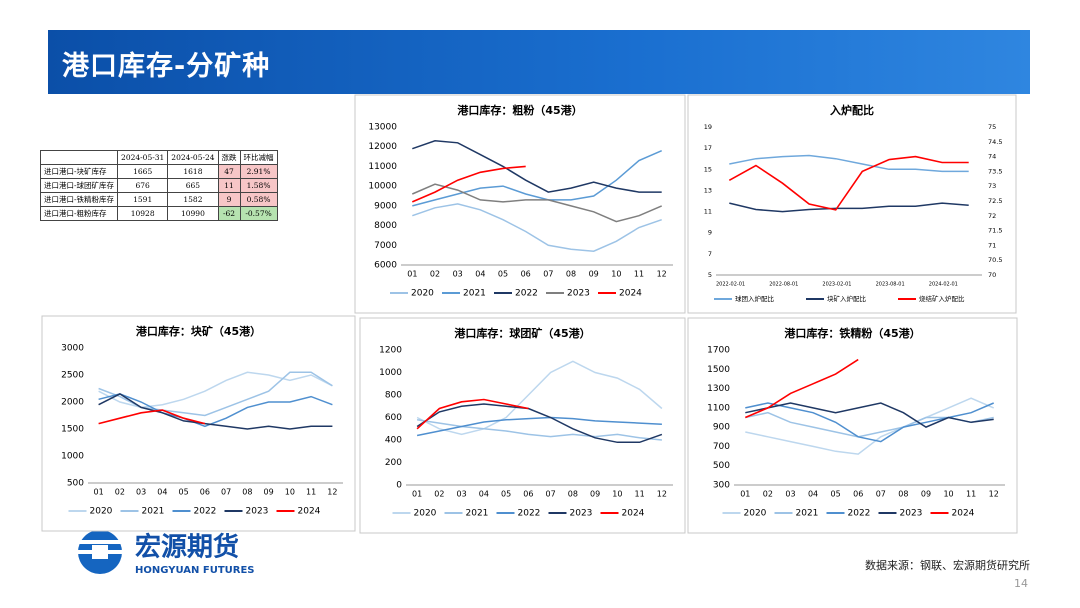 The width and height of the screenshot is (1080, 608). What do you see at coordinates (258, 171) in the screenshot?
I see `table-cell: 2.91%` at bounding box center [258, 171].